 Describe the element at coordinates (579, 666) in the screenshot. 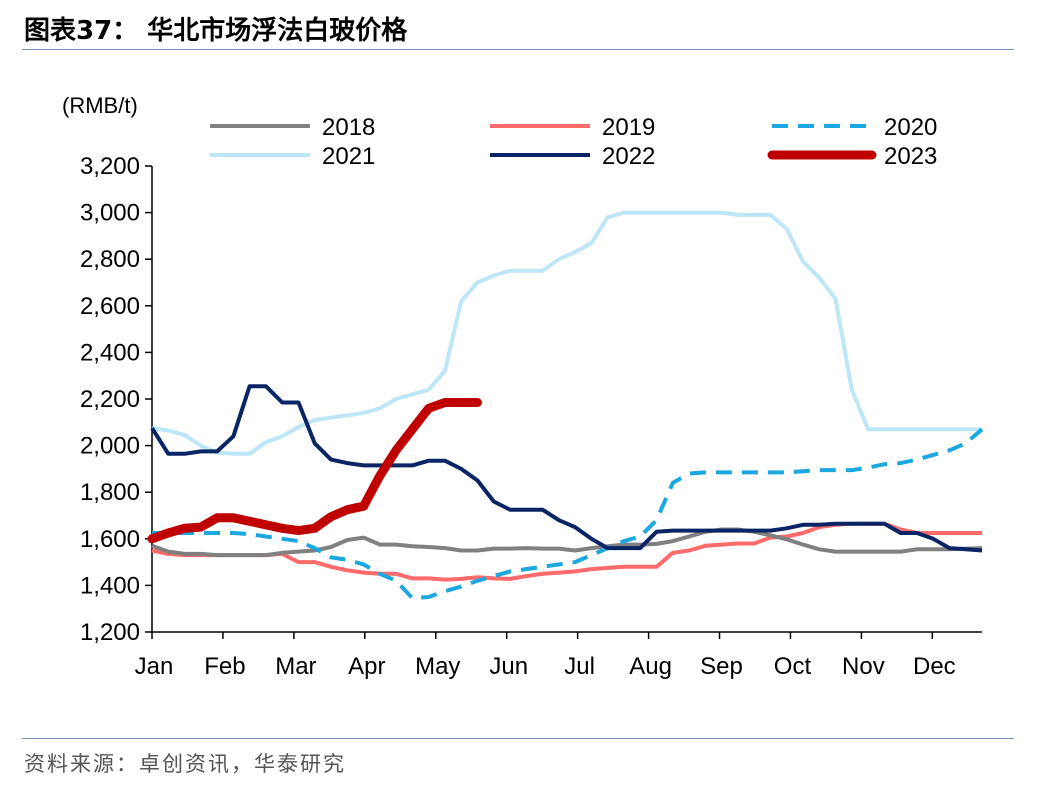

I see `x-tick-label: Jul` at that location.